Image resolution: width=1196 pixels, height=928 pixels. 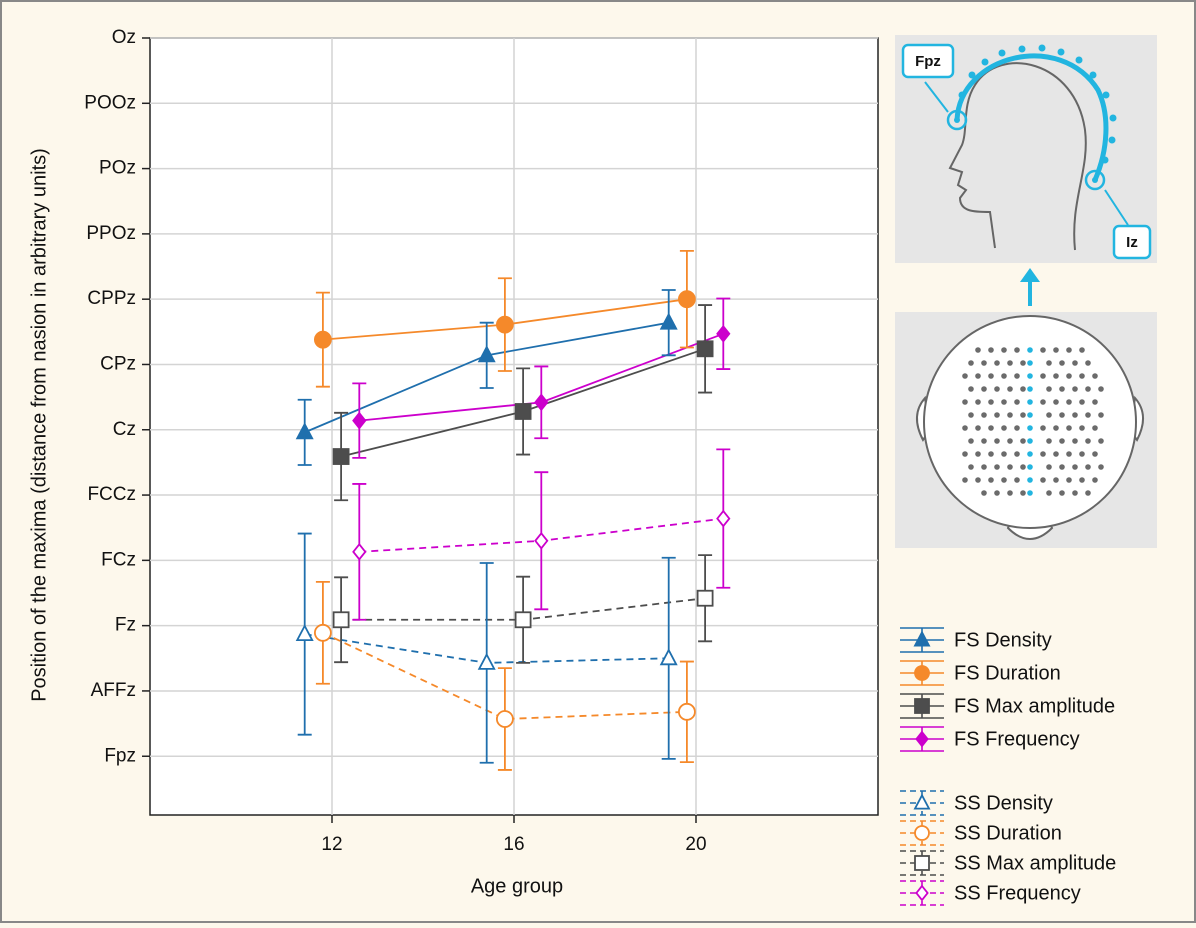 What do you see at coordinates (110, 102) in the screenshot?
I see `y-tick-label: POOz` at bounding box center [110, 102].